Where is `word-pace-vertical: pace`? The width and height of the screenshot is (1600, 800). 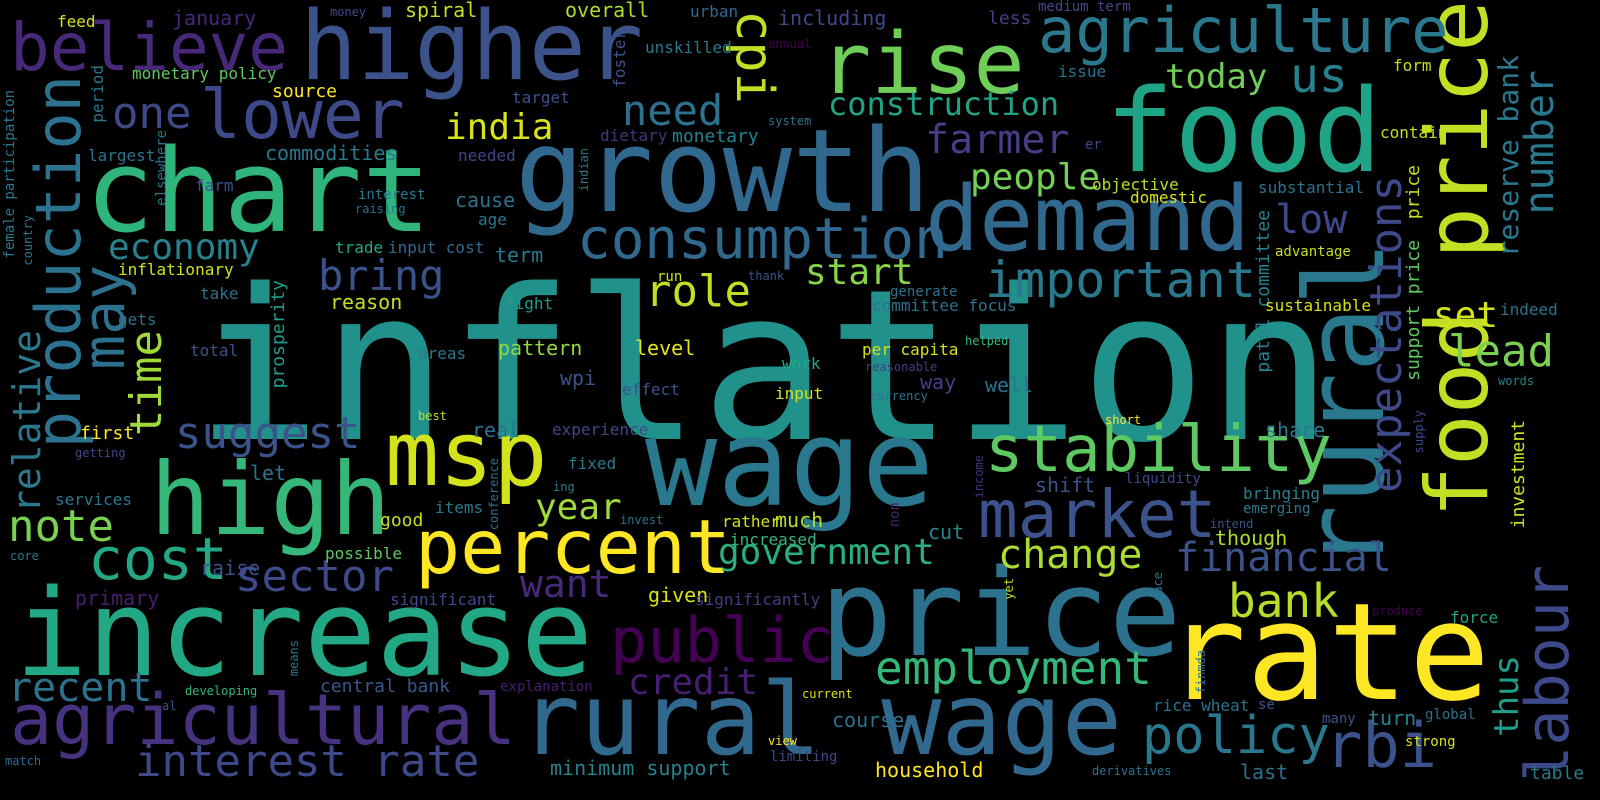
word-pace-vertical: pace is located at coordinates (1158, 586).